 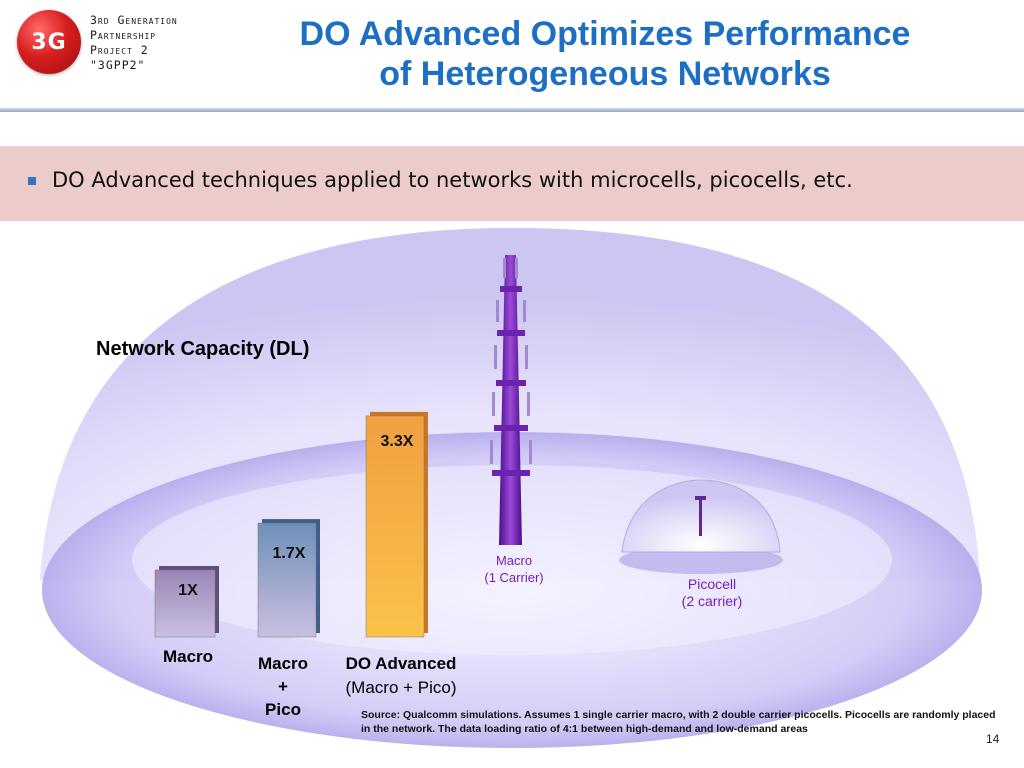 What do you see at coordinates (401, 687) in the screenshot?
I see `category-do-advanced-line2: (Macro + Pico)` at bounding box center [401, 687].